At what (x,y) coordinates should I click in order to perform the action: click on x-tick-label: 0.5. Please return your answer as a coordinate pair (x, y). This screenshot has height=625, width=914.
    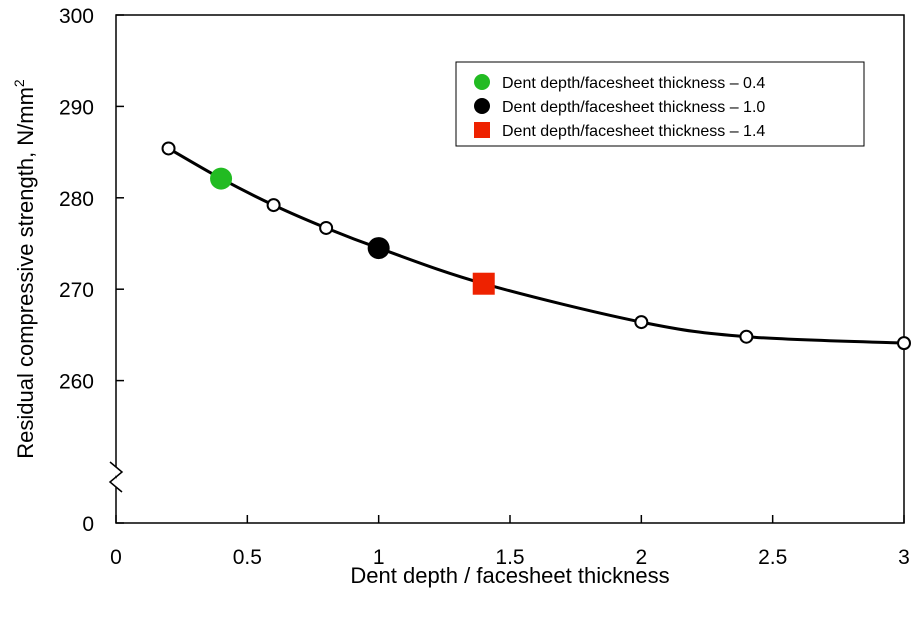
    Looking at the image, I should click on (247, 557).